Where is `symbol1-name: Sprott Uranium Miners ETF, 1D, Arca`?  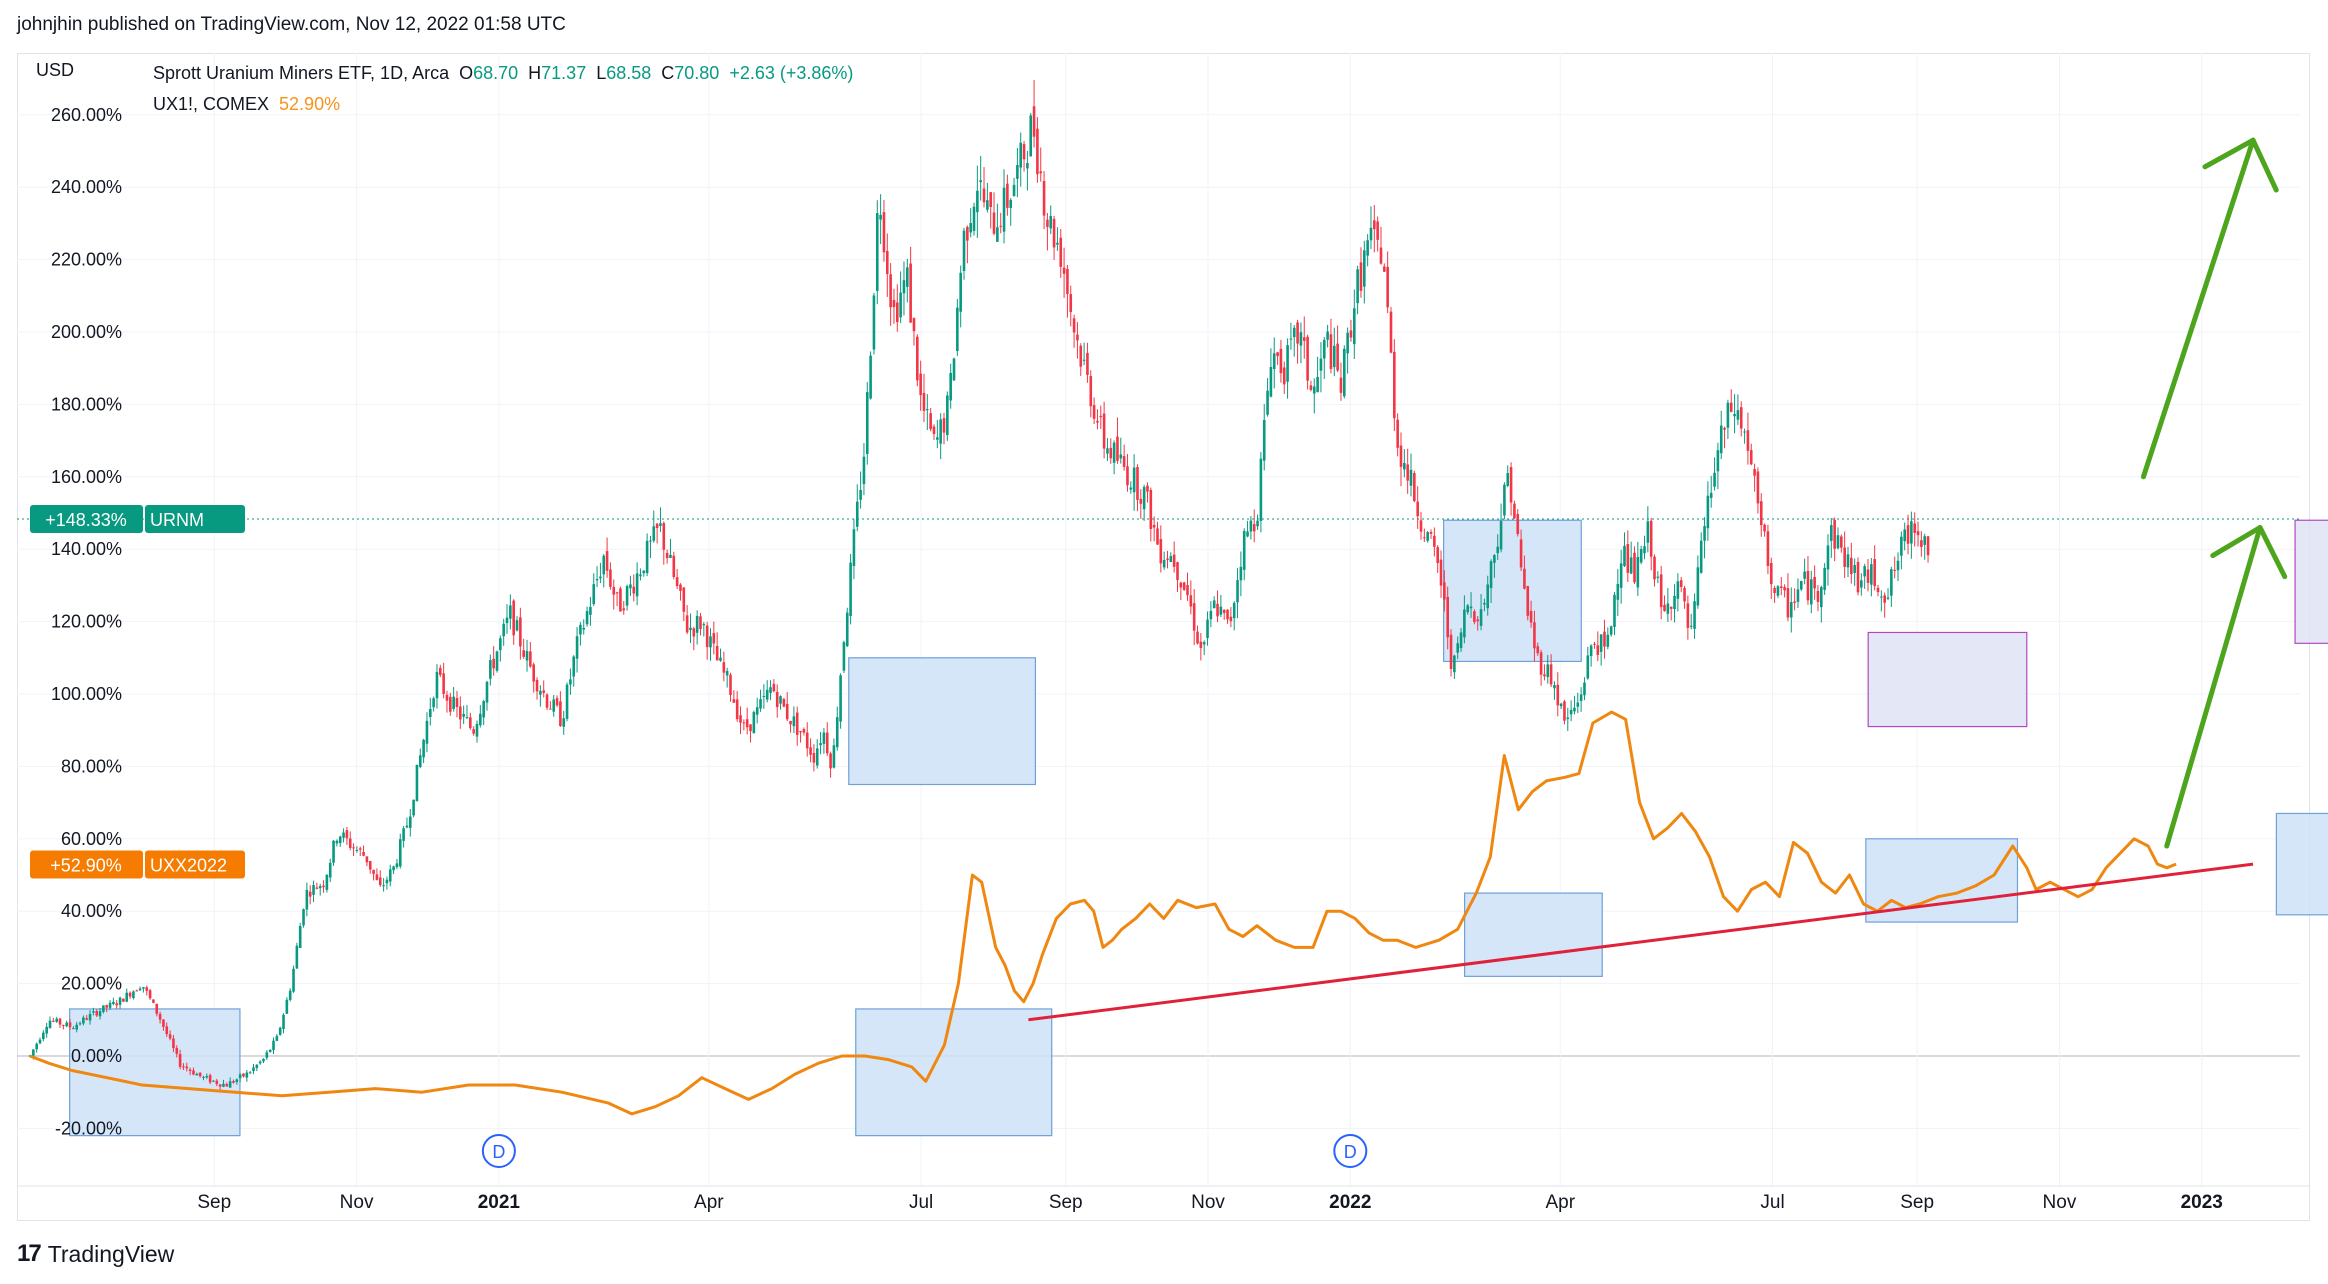 symbol1-name: Sprott Uranium Miners ETF, 1D, Arca is located at coordinates (301, 73).